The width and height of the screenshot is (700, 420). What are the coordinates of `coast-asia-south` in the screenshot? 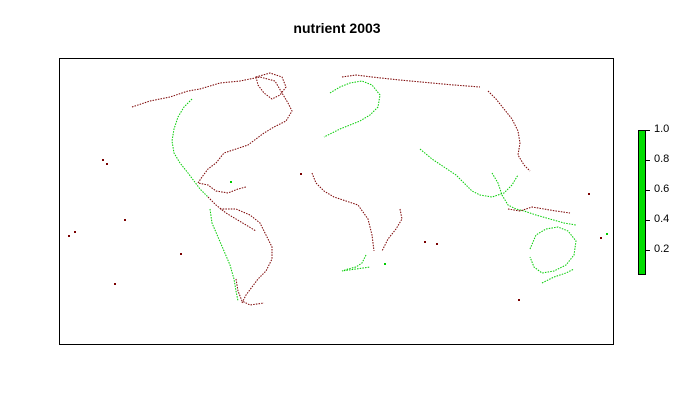 It's located at (469, 173).